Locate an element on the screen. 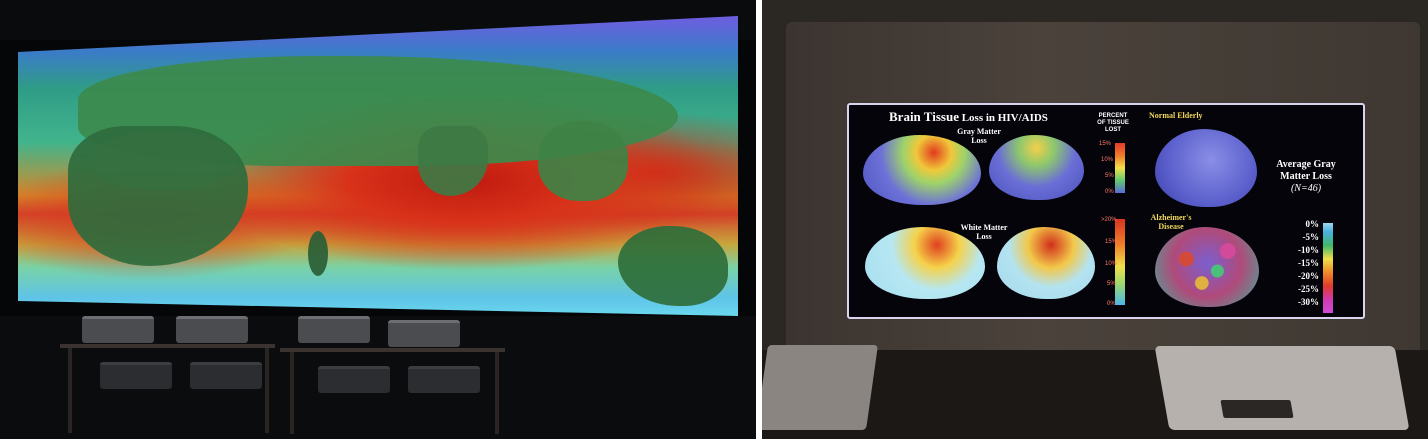 The image size is (1428, 439). average-gray-matter-loss-heading: Average Gray Matter Loss (N=46) is located at coordinates (1306, 177).